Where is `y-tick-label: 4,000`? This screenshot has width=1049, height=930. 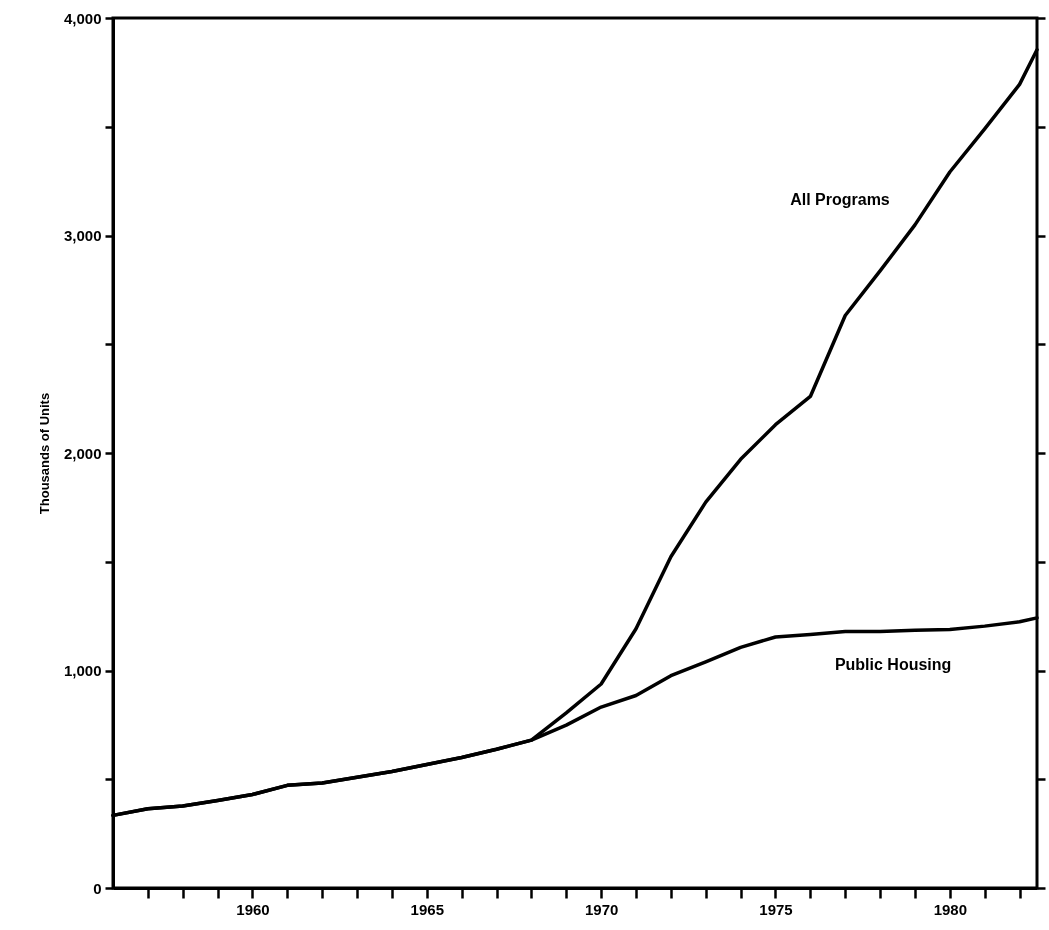 y-tick-label: 4,000 is located at coordinates (82, 18).